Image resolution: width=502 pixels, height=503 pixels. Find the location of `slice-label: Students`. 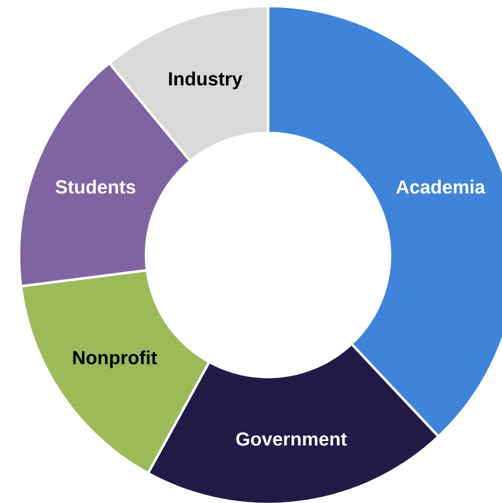

slice-label: Students is located at coordinates (96, 187).